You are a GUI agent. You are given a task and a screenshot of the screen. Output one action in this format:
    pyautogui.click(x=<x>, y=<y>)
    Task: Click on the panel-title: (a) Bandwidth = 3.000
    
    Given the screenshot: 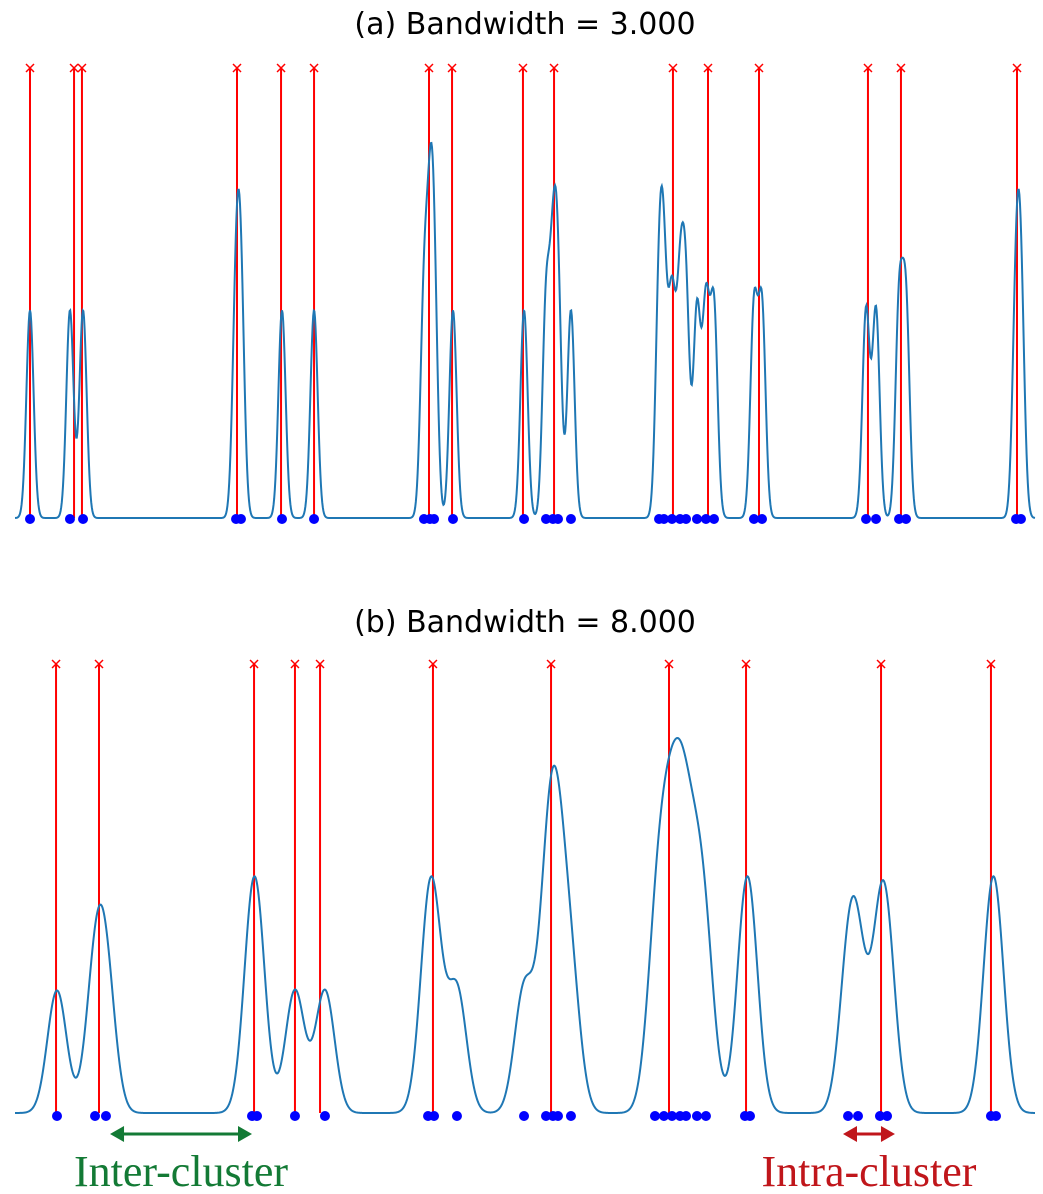 What is the action you would take?
    pyautogui.click(x=524, y=24)
    